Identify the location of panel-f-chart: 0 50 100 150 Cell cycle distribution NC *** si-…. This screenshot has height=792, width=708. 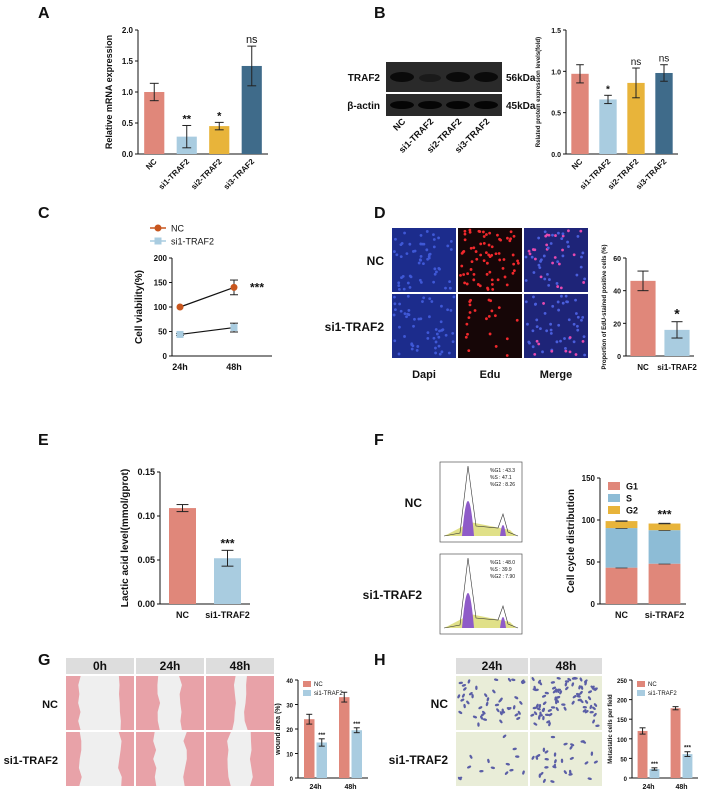
(626, 547).